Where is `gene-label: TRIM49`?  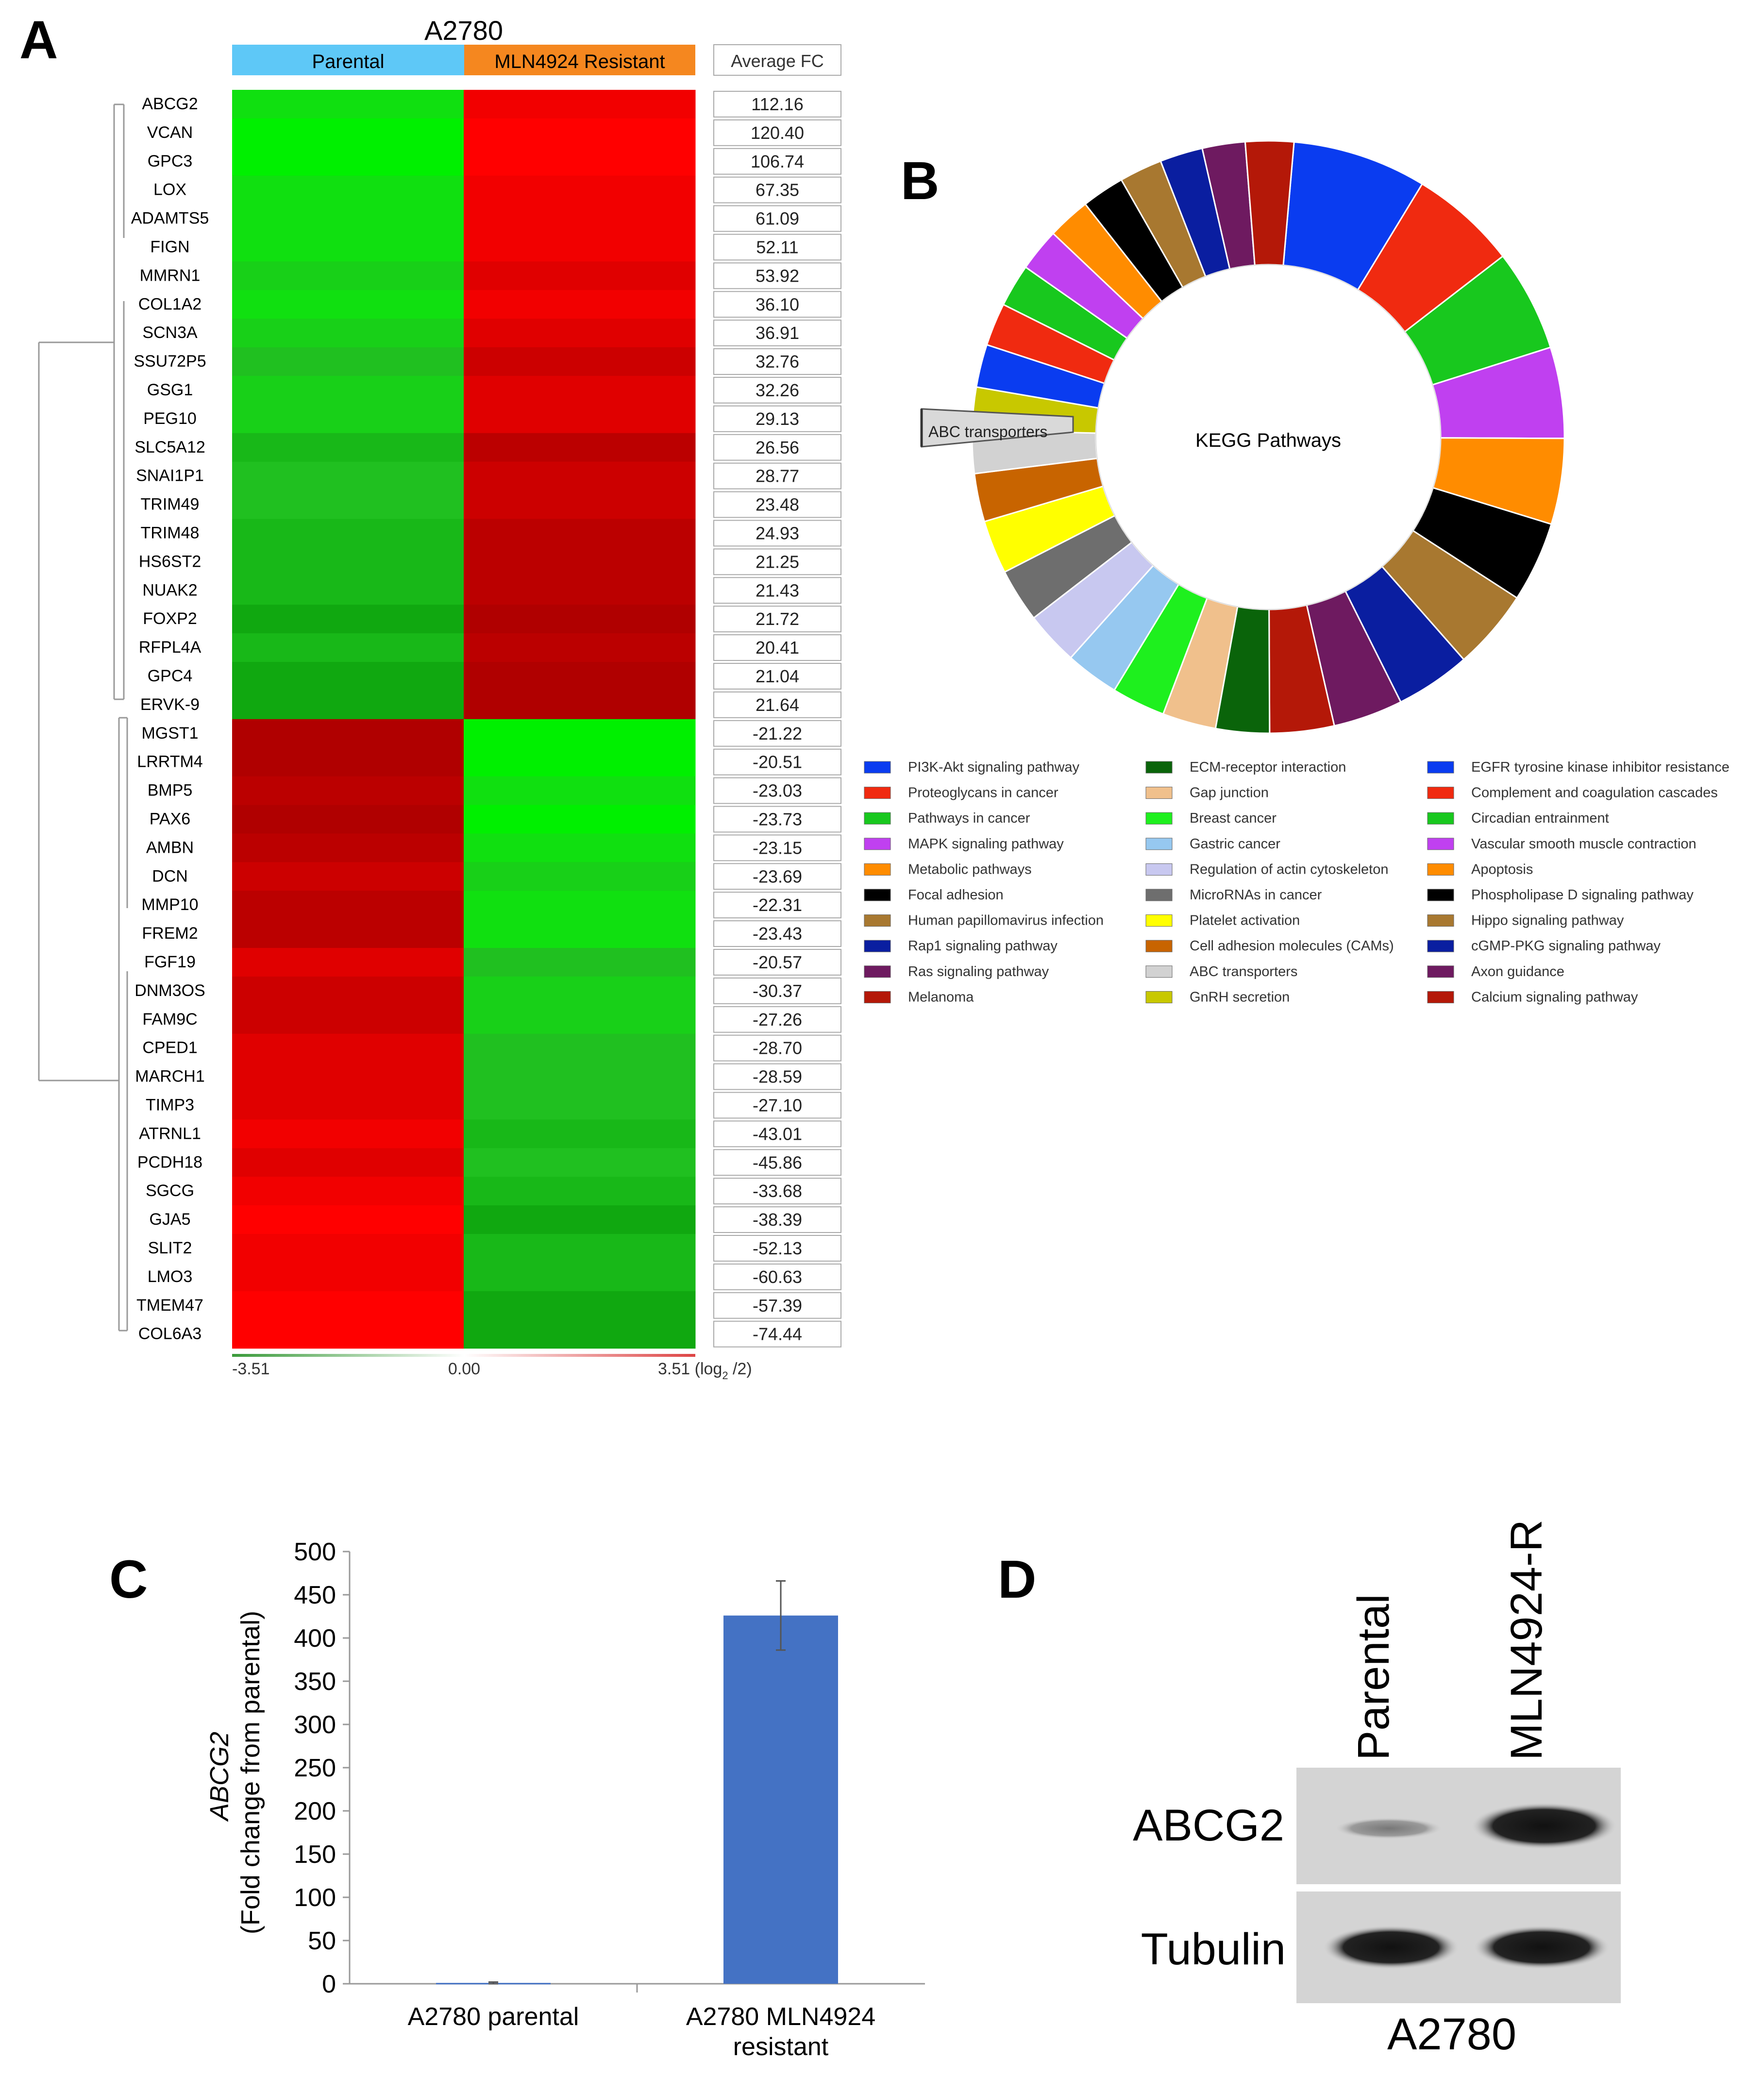 gene-label: TRIM49 is located at coordinates (170, 504).